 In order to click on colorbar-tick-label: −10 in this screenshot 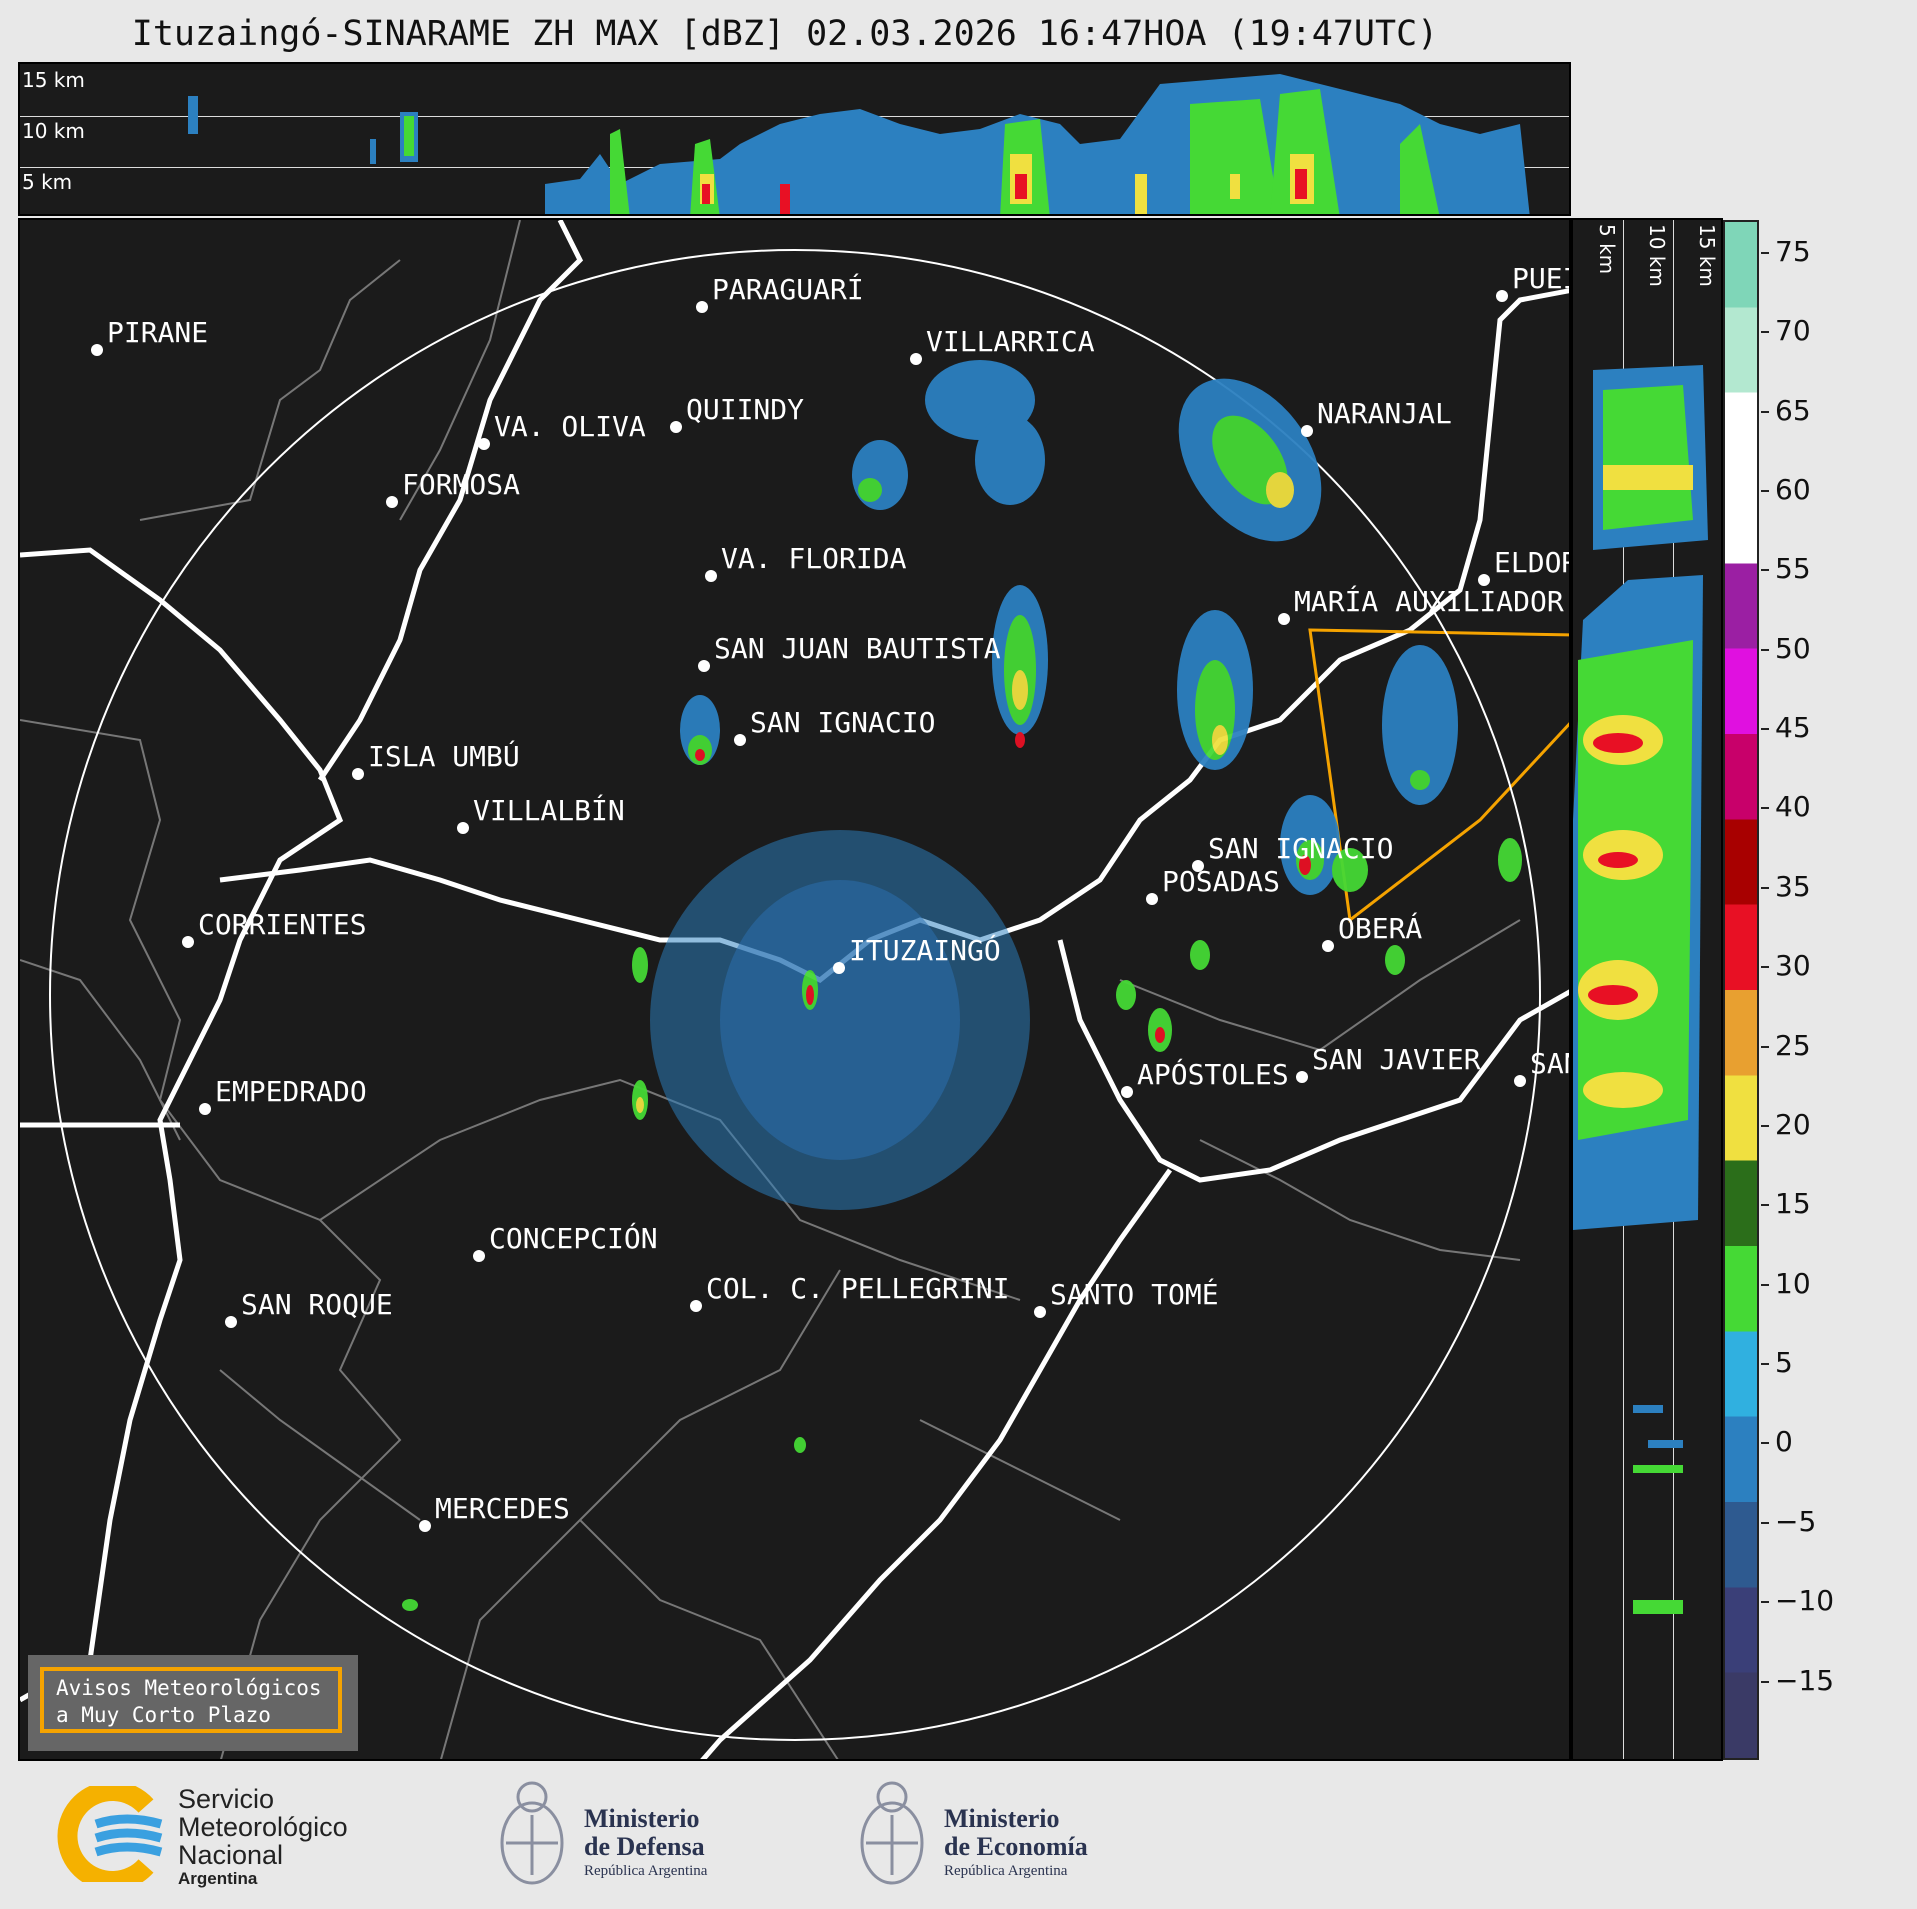, I will do `click(1805, 1601)`.